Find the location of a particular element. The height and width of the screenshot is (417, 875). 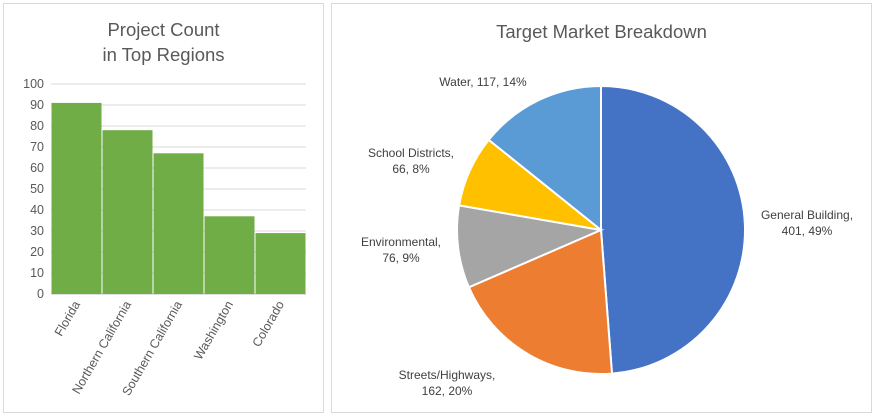

y-tick-label: 100 is located at coordinates (33, 84).